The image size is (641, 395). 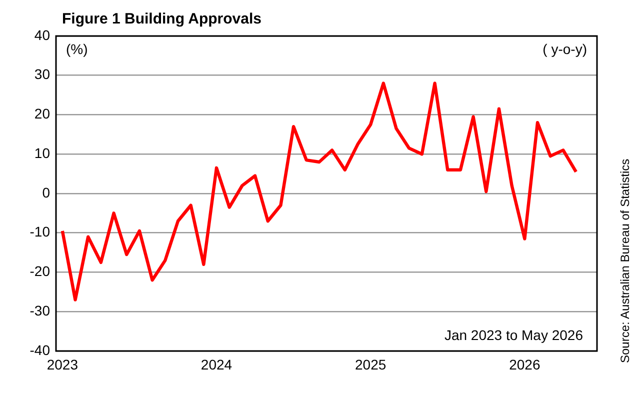 I want to click on x-tick-label: 2024, so click(x=216, y=364).